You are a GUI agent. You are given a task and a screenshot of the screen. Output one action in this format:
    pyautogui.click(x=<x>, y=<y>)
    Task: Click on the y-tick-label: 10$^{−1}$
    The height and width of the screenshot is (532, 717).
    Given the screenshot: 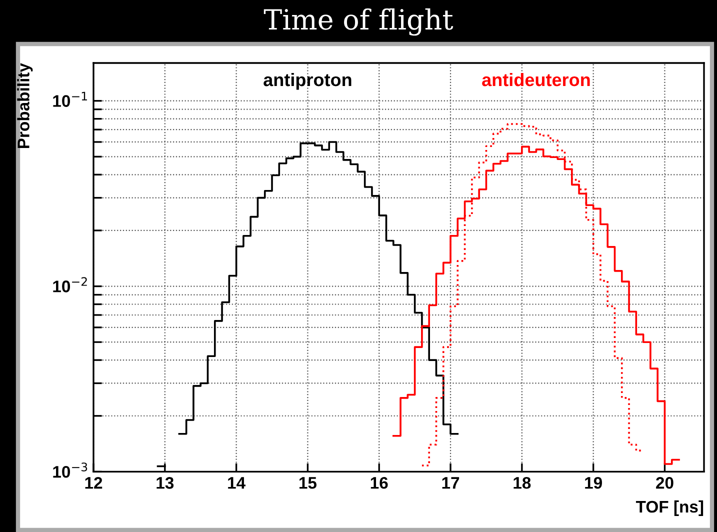 What is the action you would take?
    pyautogui.click(x=70, y=99)
    